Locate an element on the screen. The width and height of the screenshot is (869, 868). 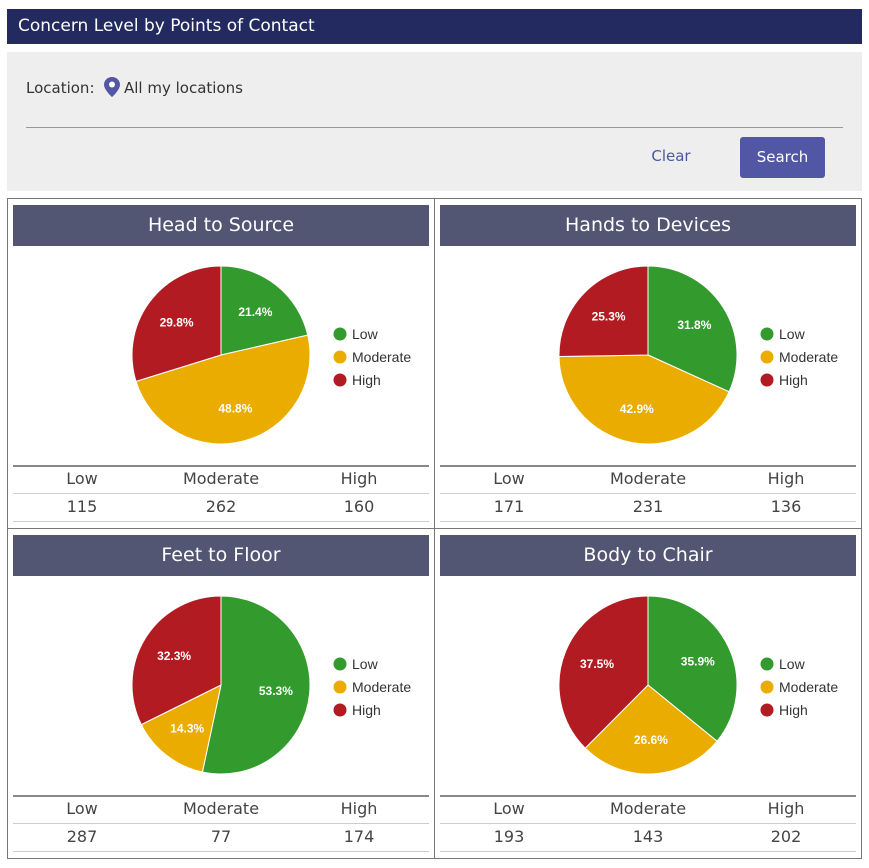
pie-label-moderate: 26.6% is located at coordinates (651, 740).